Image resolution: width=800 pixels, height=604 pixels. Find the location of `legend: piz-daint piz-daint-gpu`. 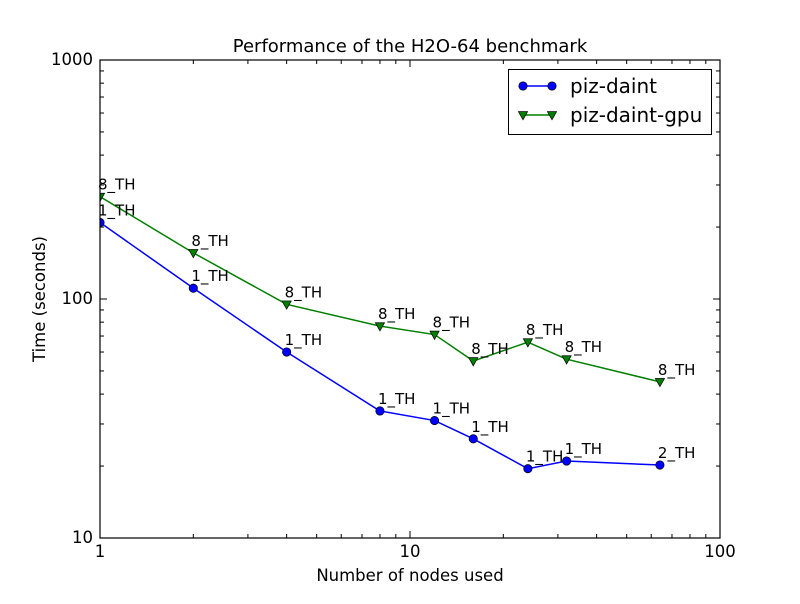

legend: piz-daint piz-daint-gpu is located at coordinates (610, 102).